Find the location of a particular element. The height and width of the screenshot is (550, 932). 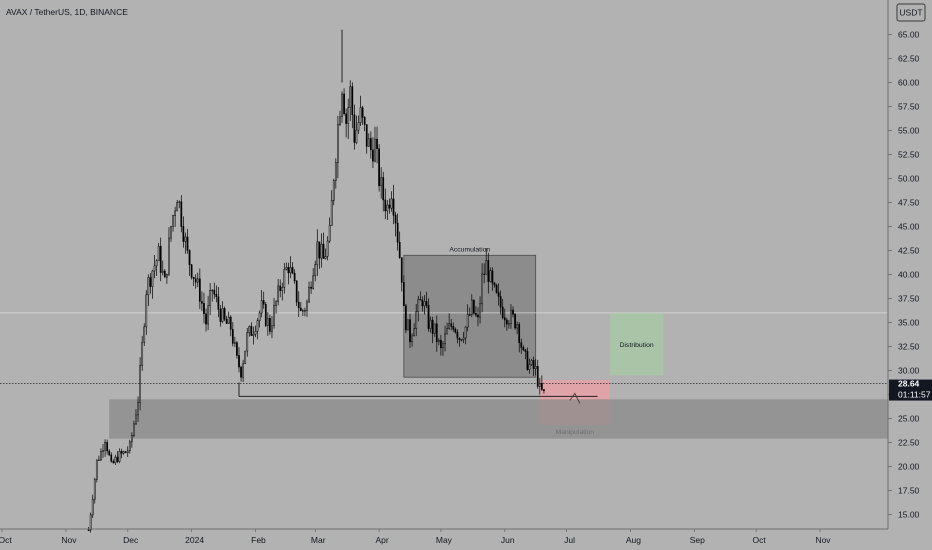

symbol-title: AVAX / TetherUS, 1D, BINANCE is located at coordinates (67, 12).